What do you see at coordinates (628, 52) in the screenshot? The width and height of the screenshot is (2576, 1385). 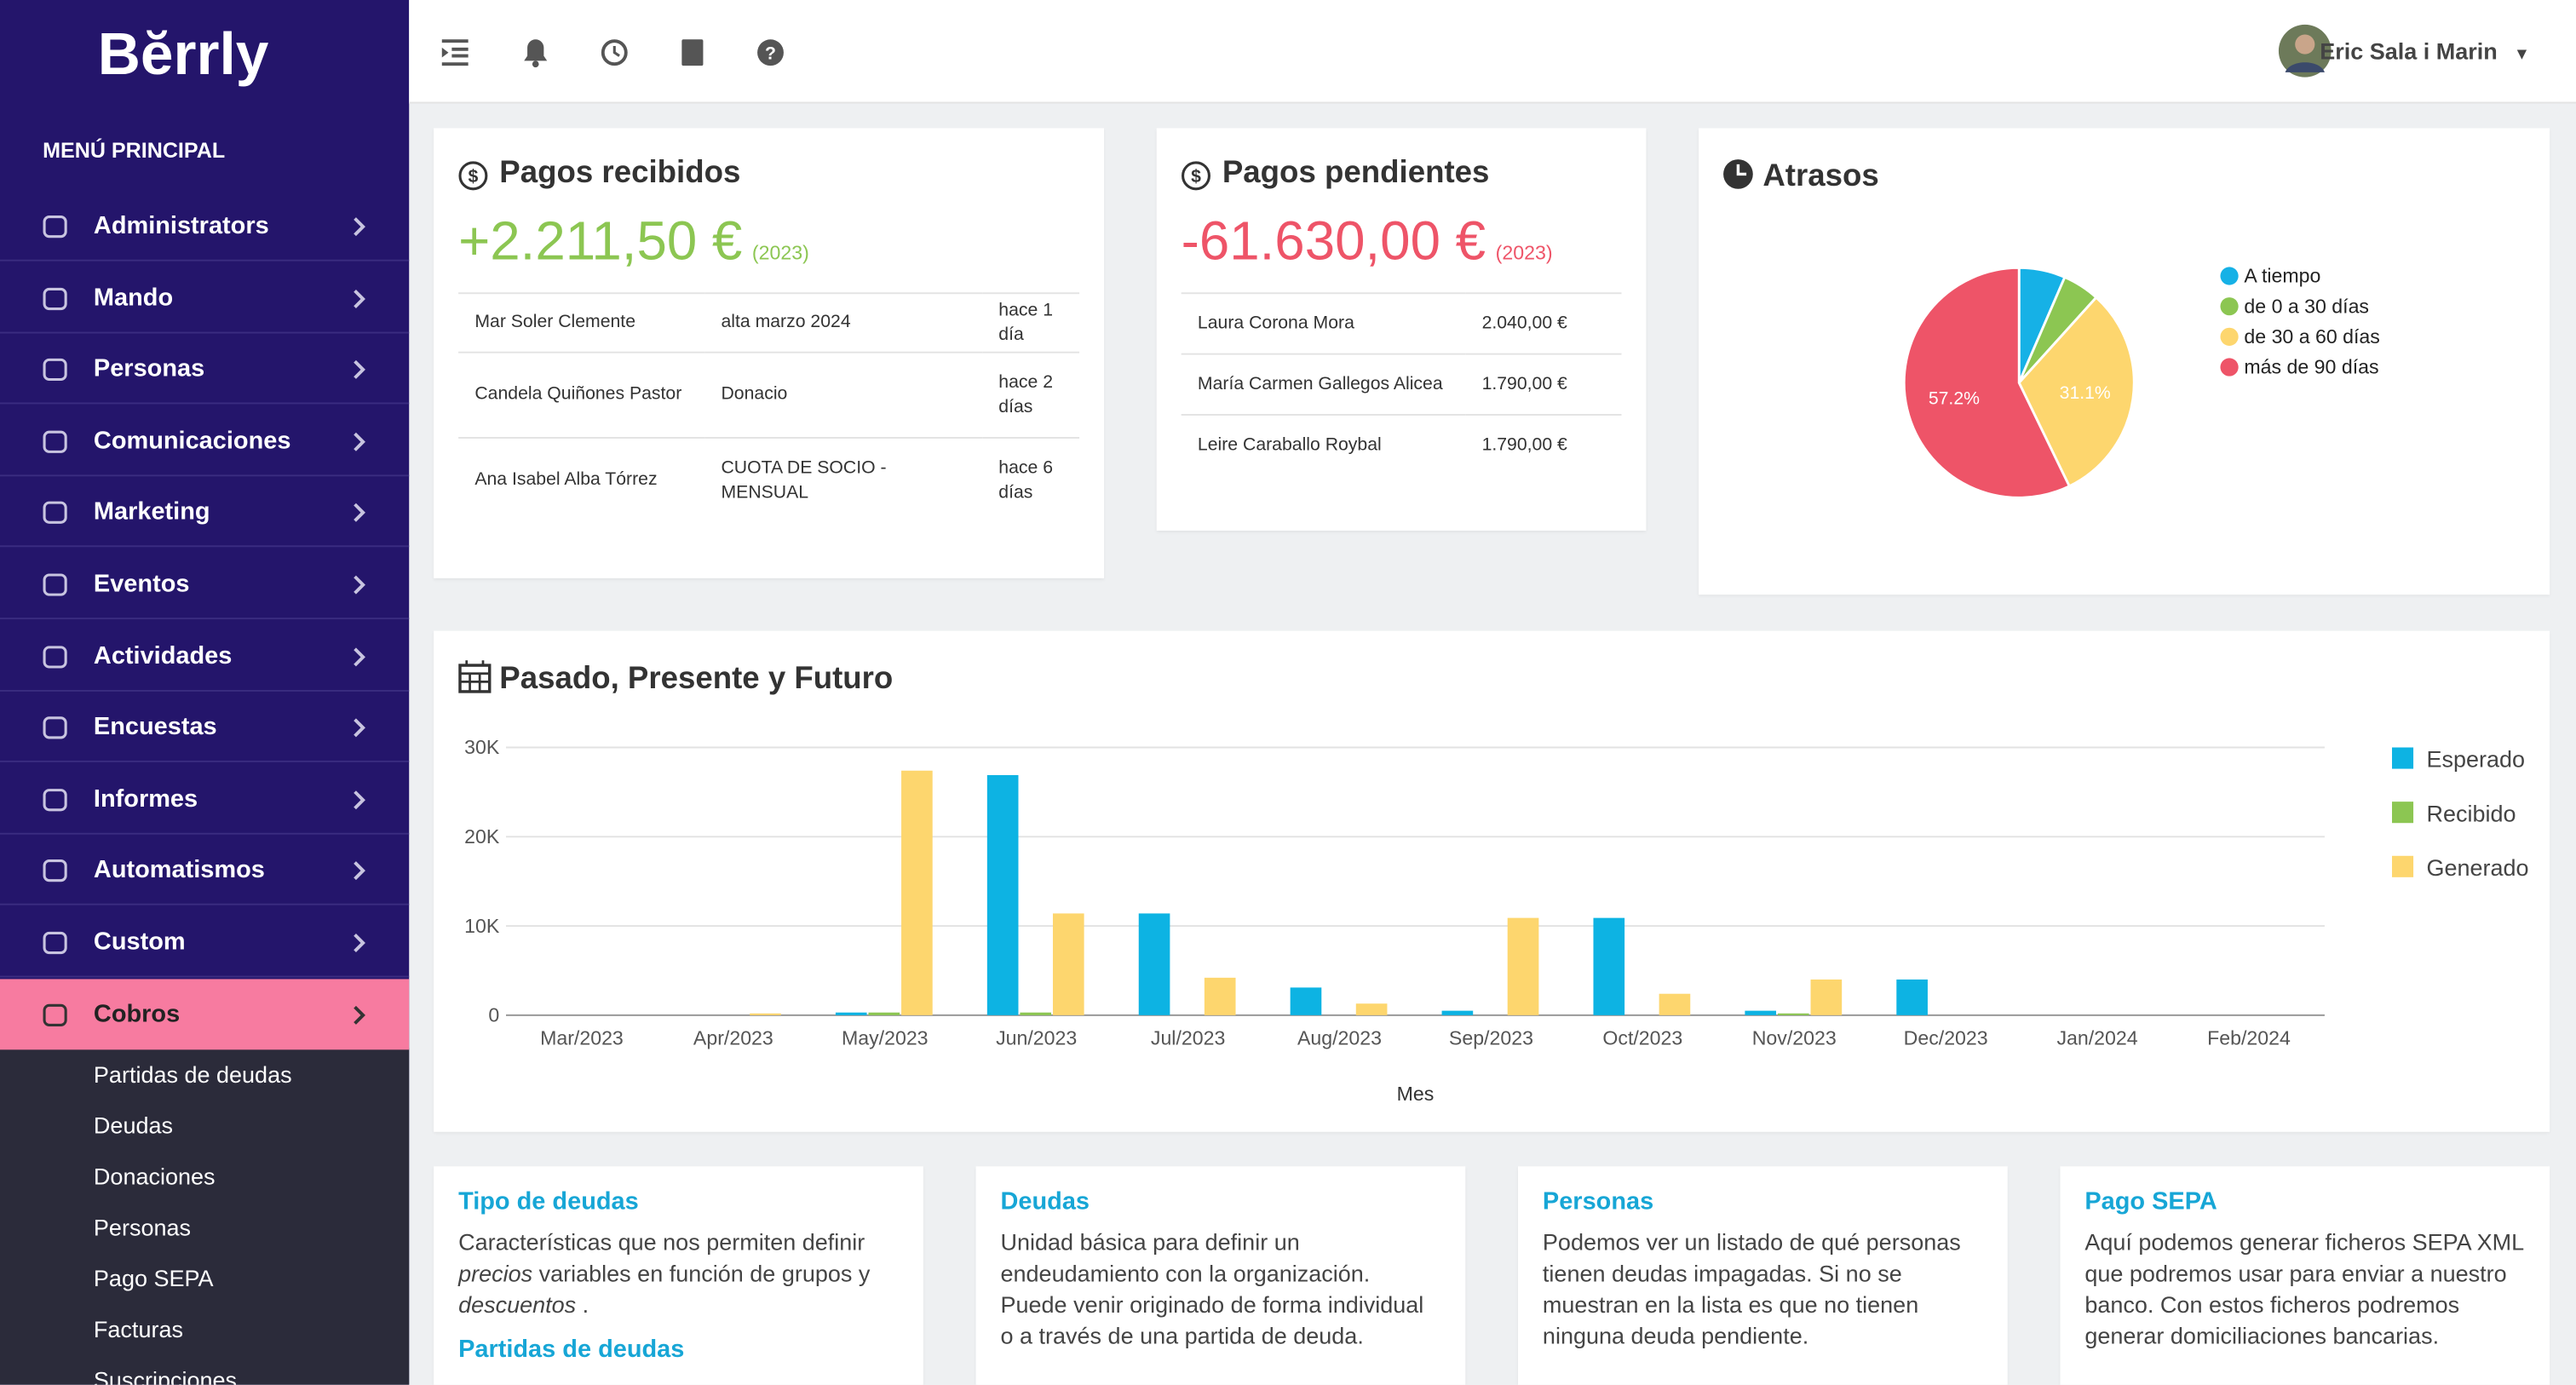 I see `toolbar-icons: ?` at bounding box center [628, 52].